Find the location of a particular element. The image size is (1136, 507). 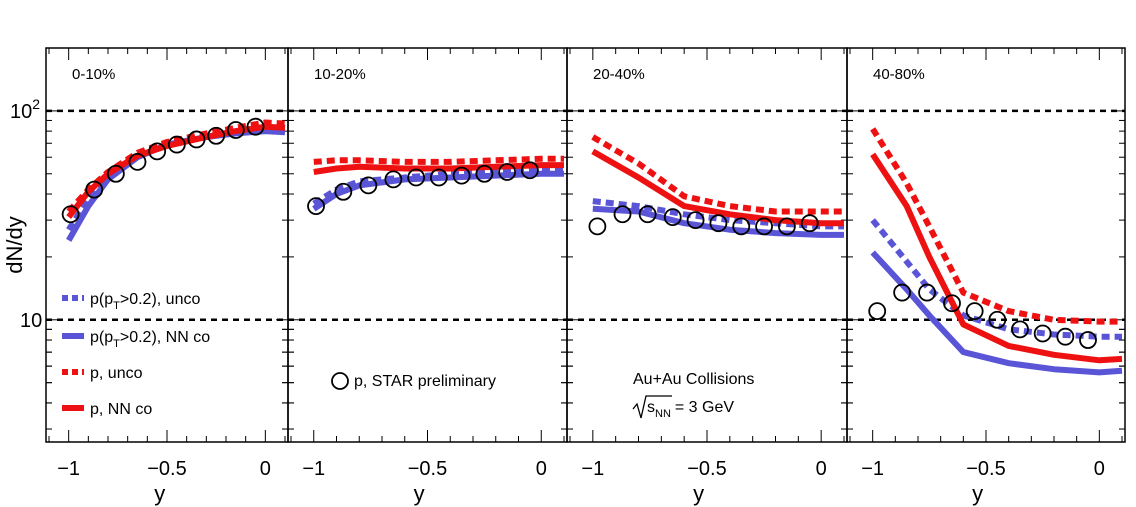

annotation-energy: sNN = 3 GeV is located at coordinates (690, 409).